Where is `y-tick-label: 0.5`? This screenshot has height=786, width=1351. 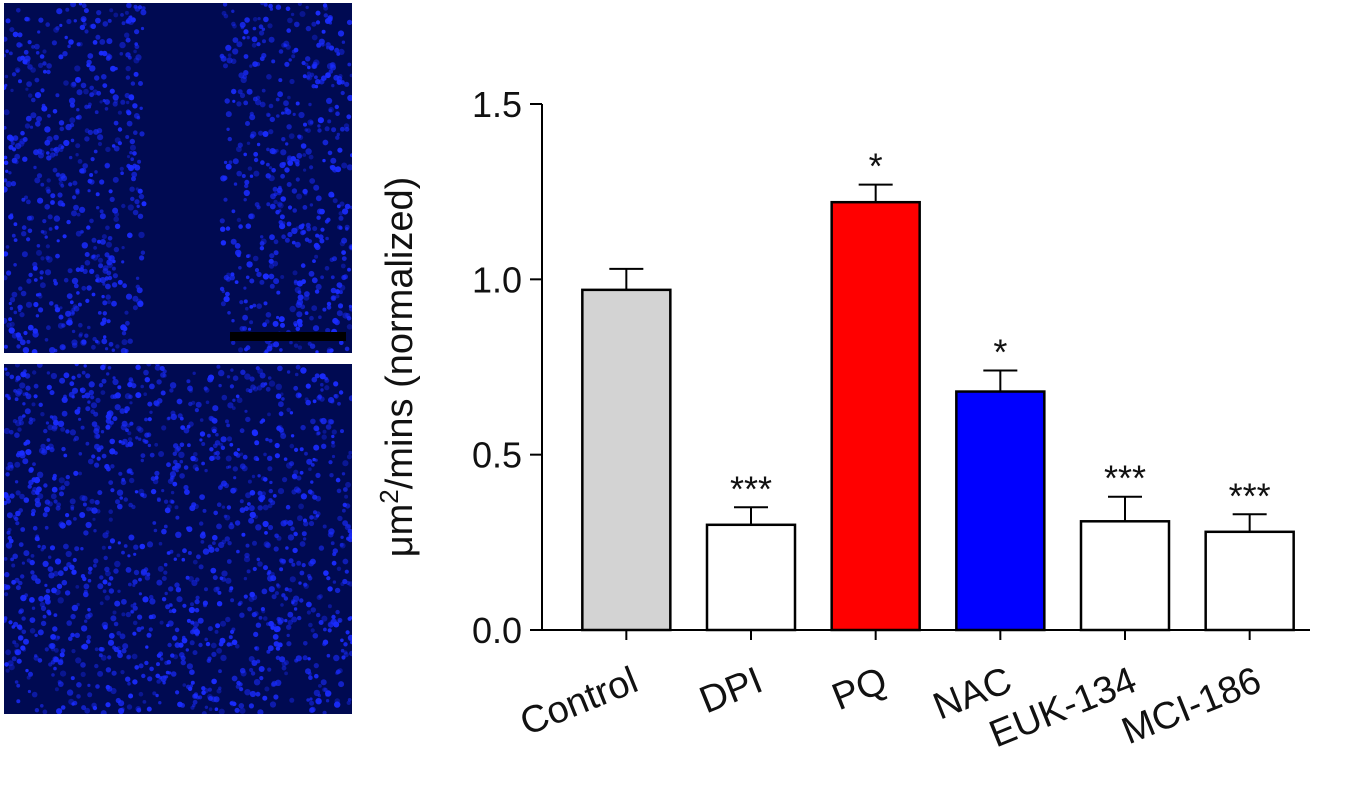
y-tick-label: 0.5 is located at coordinates (497, 455).